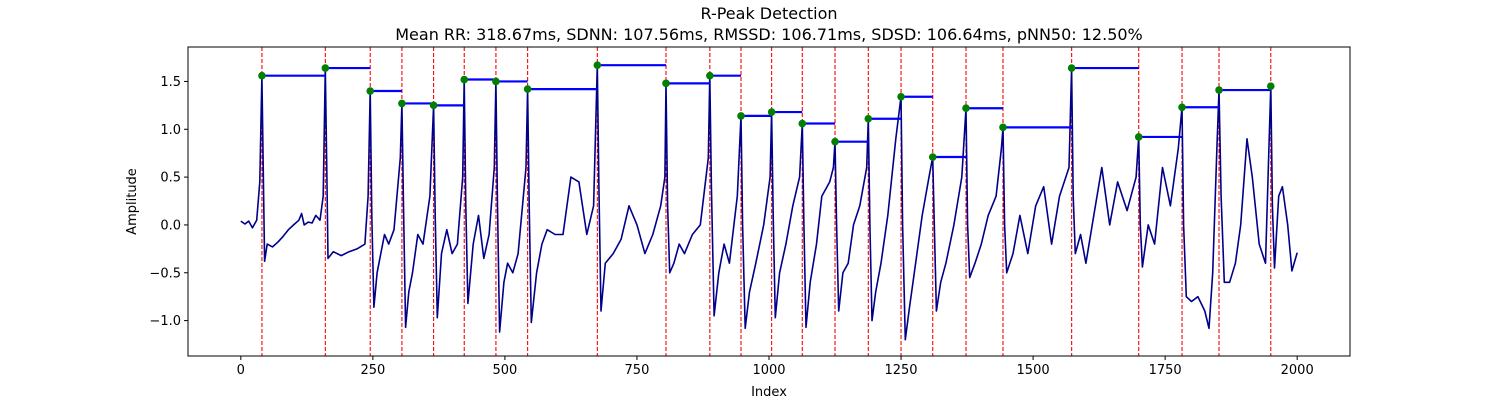  Describe the element at coordinates (900, 370) in the screenshot. I see `x-tick-label-5: 1250` at that location.